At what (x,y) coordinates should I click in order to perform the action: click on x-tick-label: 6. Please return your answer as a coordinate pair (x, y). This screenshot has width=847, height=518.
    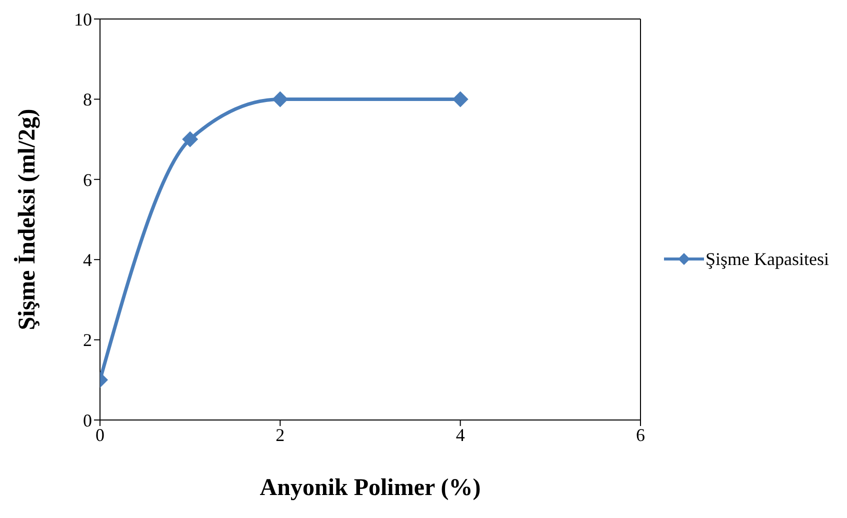
    Looking at the image, I should click on (640, 434).